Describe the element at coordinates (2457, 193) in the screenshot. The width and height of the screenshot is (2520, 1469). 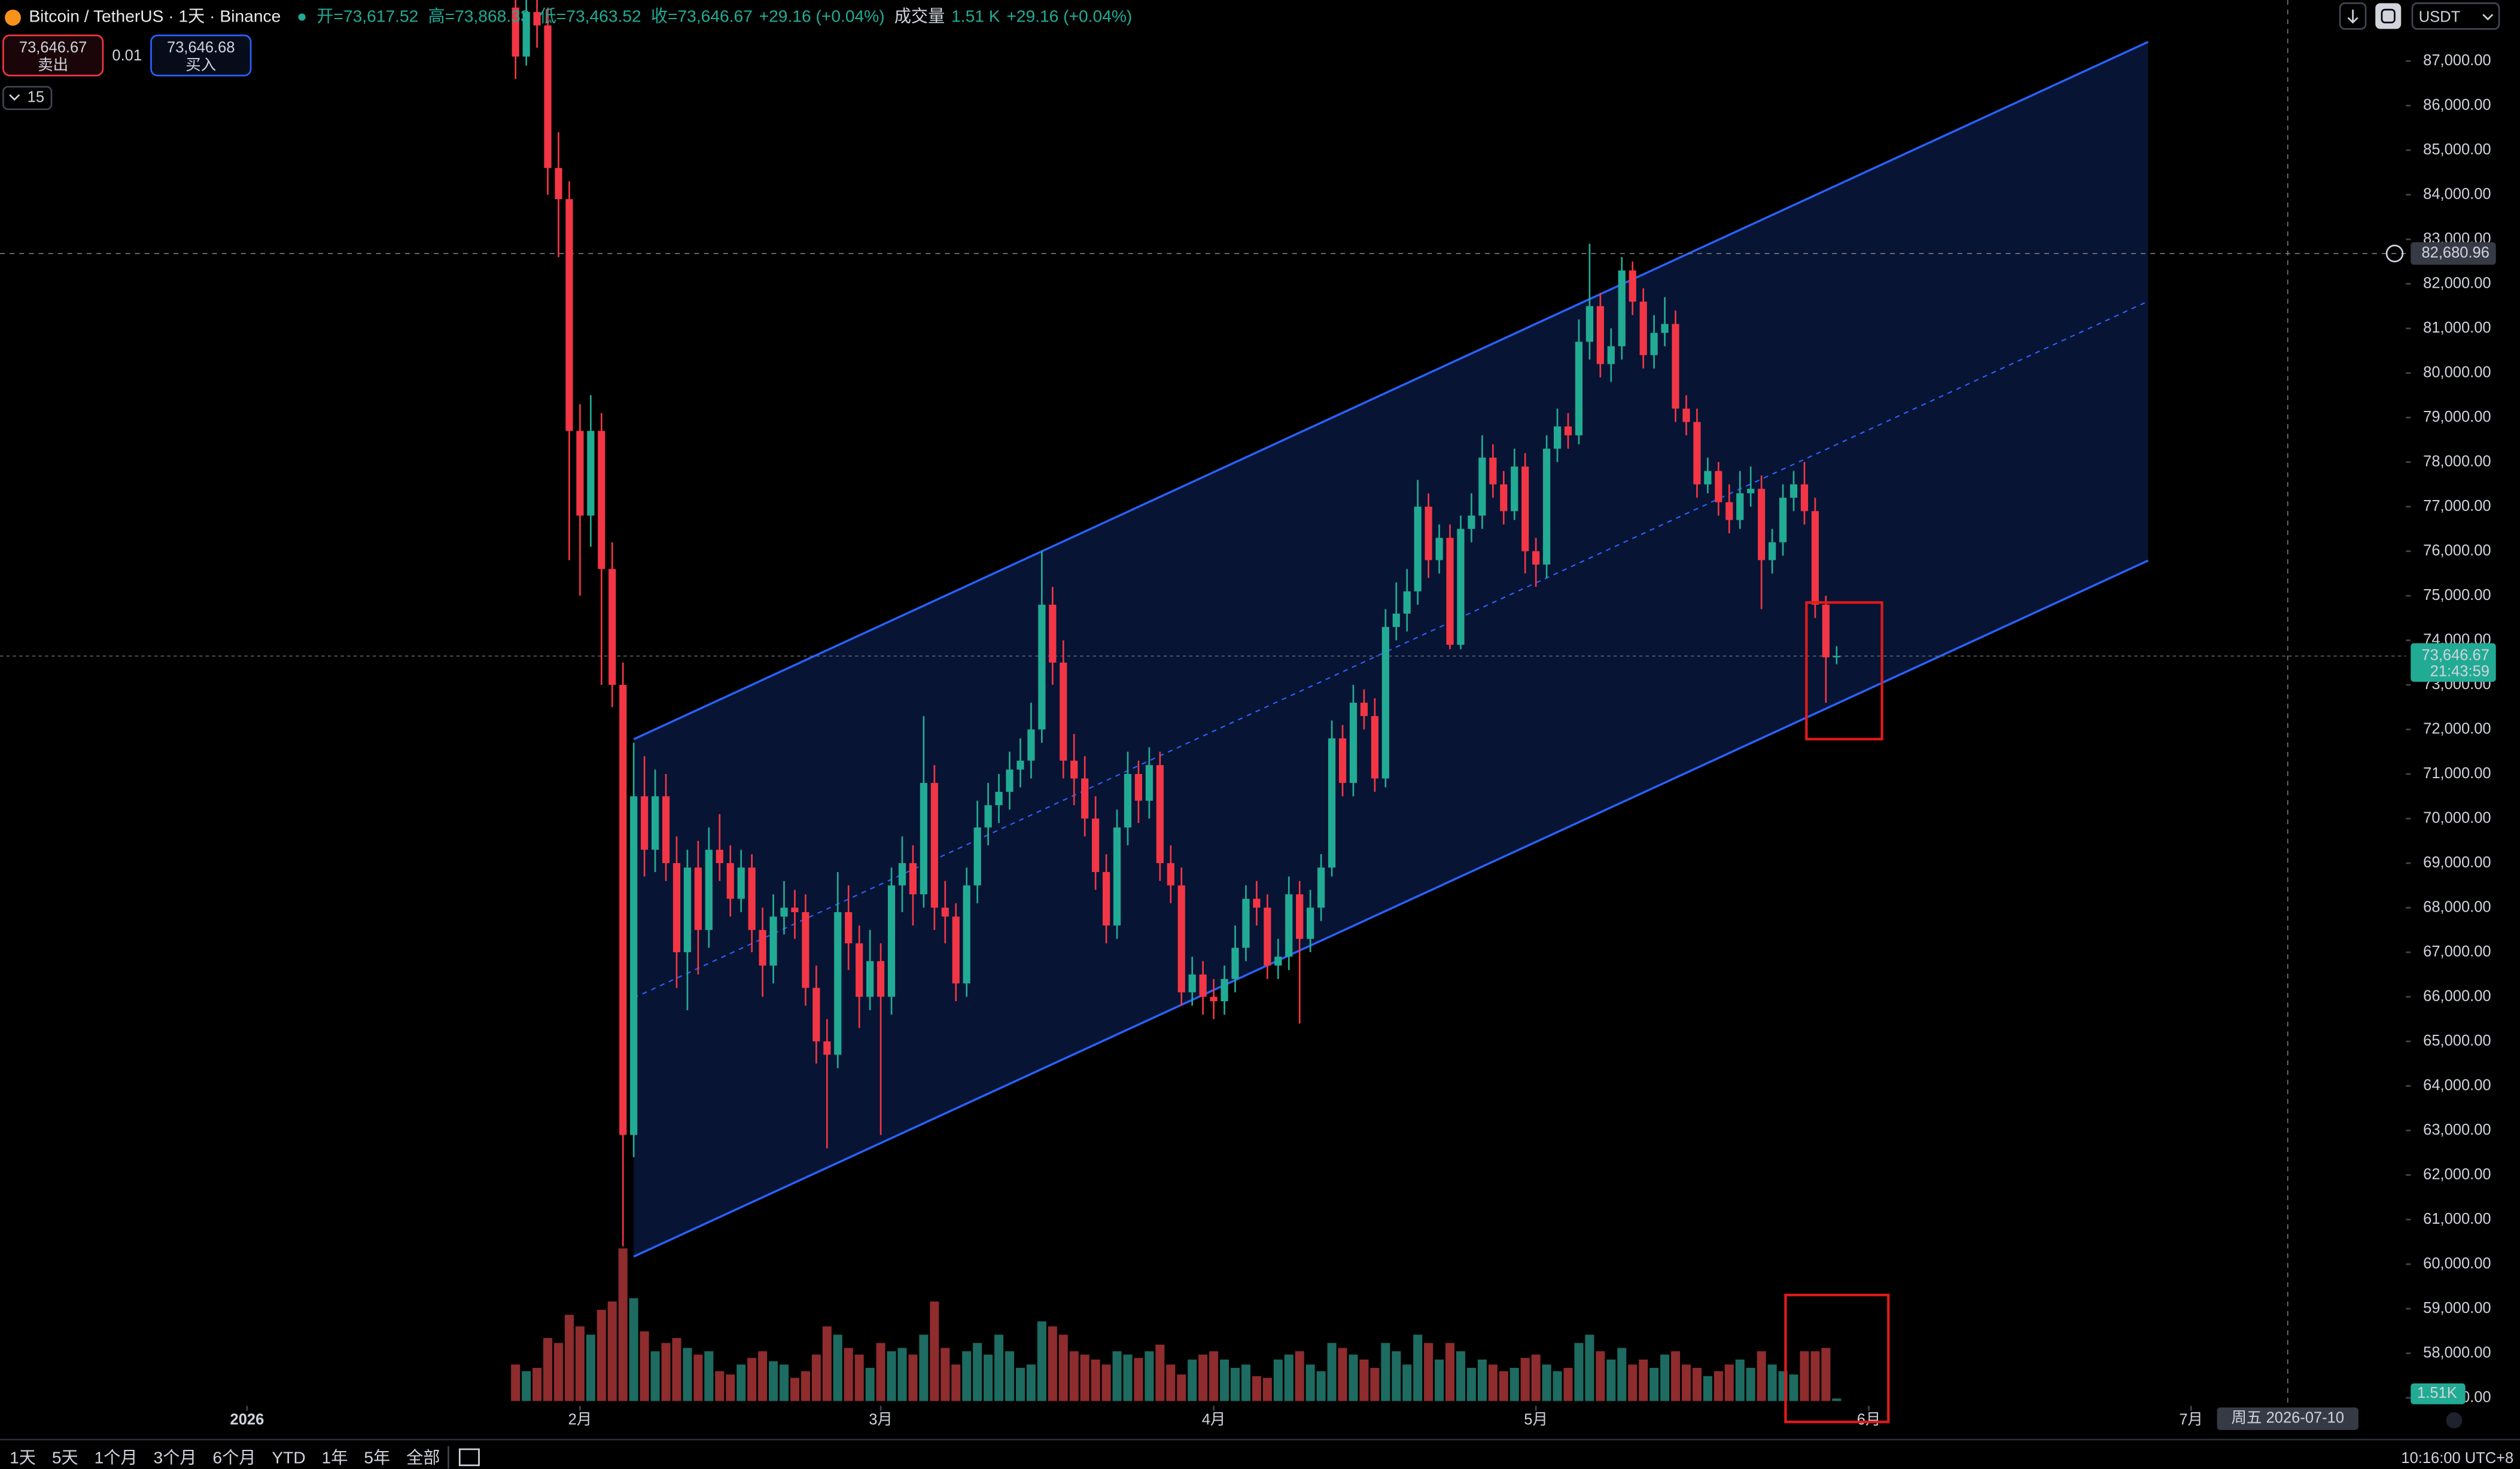
I see `y-tick-label: 84,000.00` at that location.